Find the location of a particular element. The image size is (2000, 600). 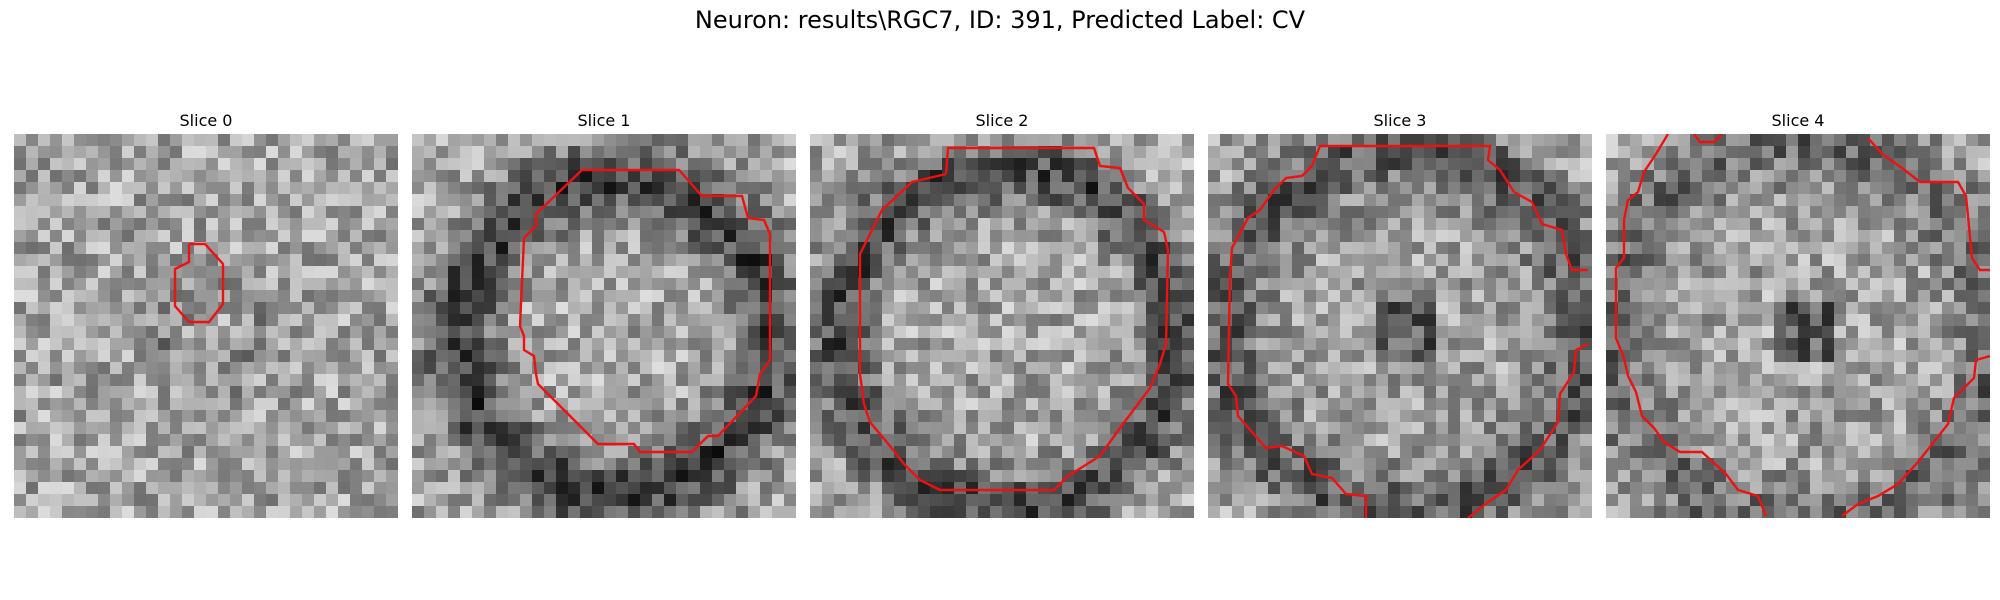

slice-panel-3: Slice 3 is located at coordinates (1400, 314).